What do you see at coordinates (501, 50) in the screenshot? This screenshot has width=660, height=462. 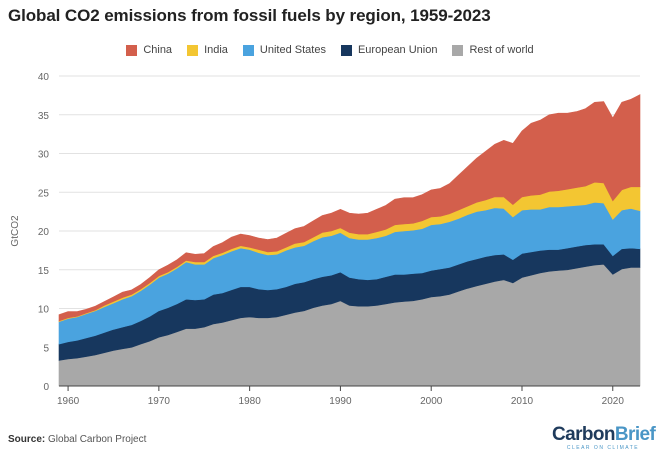 I see `legend-label-rest-of-world: Rest of world` at bounding box center [501, 50].